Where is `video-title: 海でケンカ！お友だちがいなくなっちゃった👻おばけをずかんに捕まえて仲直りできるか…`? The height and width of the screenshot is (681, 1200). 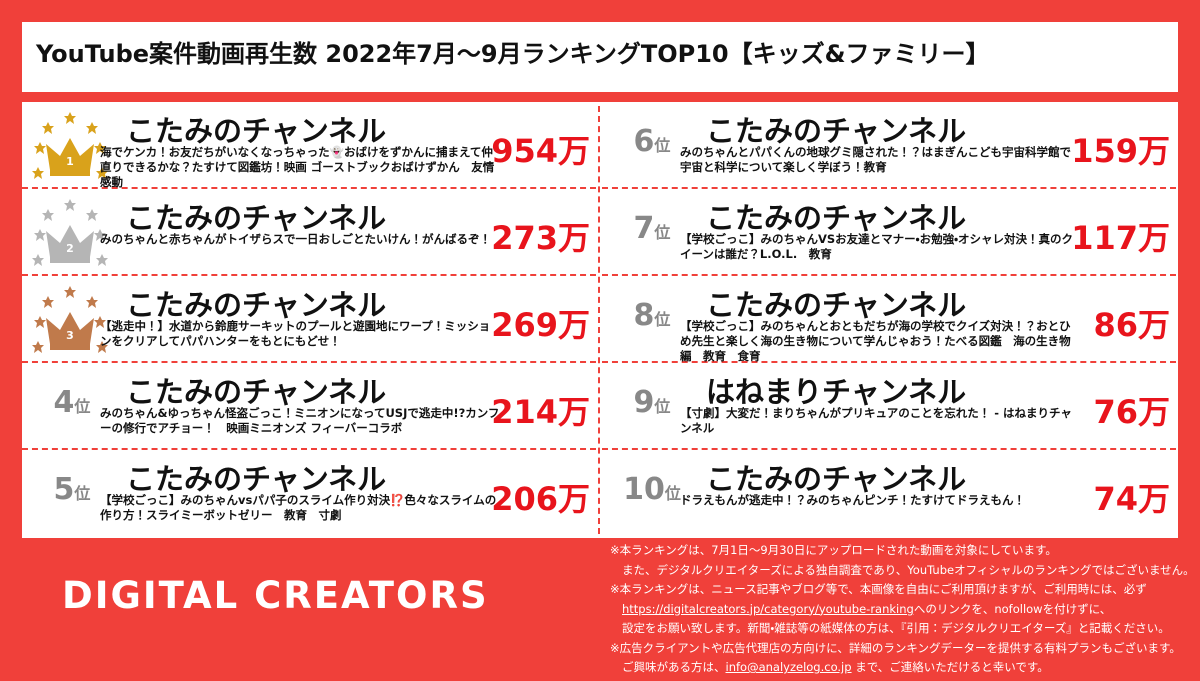
video-title: 海でケンカ！お友だちがいなくなっちゃった👻おばけをずかんに捕まえて仲直りできるか… is located at coordinates (303, 167).